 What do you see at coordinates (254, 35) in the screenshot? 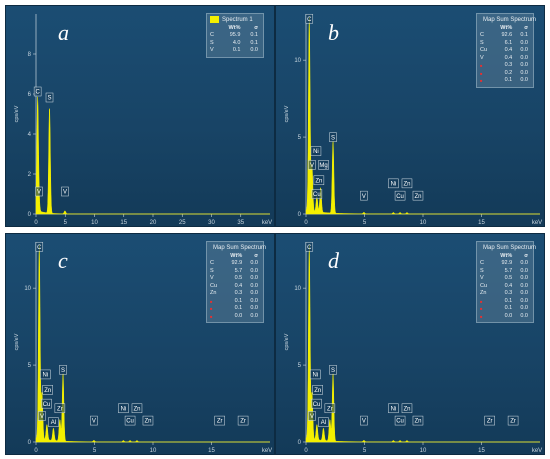
I see `sigma-value: 0.1` at bounding box center [254, 35].